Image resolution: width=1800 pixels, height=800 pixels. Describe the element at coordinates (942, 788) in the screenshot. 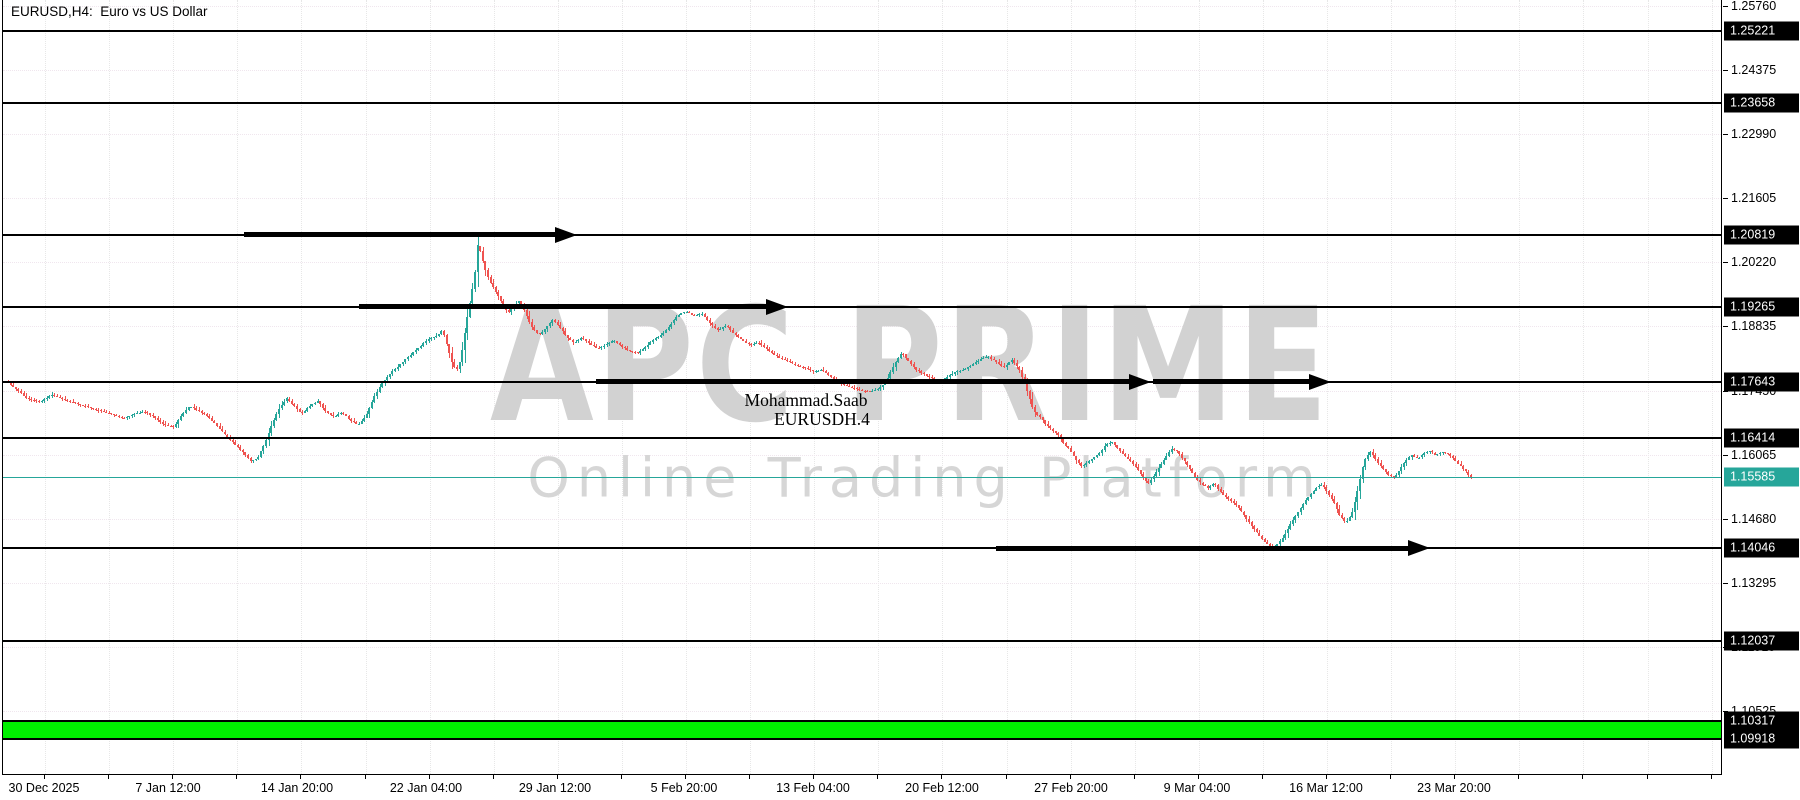

I see `time-axis-label: 20 Feb 12:00` at that location.